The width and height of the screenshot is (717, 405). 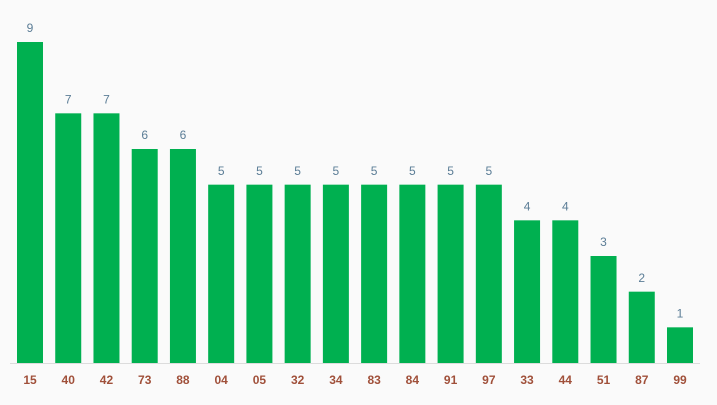 What do you see at coordinates (260, 380) in the screenshot?
I see `x-tick-label: 05` at bounding box center [260, 380].